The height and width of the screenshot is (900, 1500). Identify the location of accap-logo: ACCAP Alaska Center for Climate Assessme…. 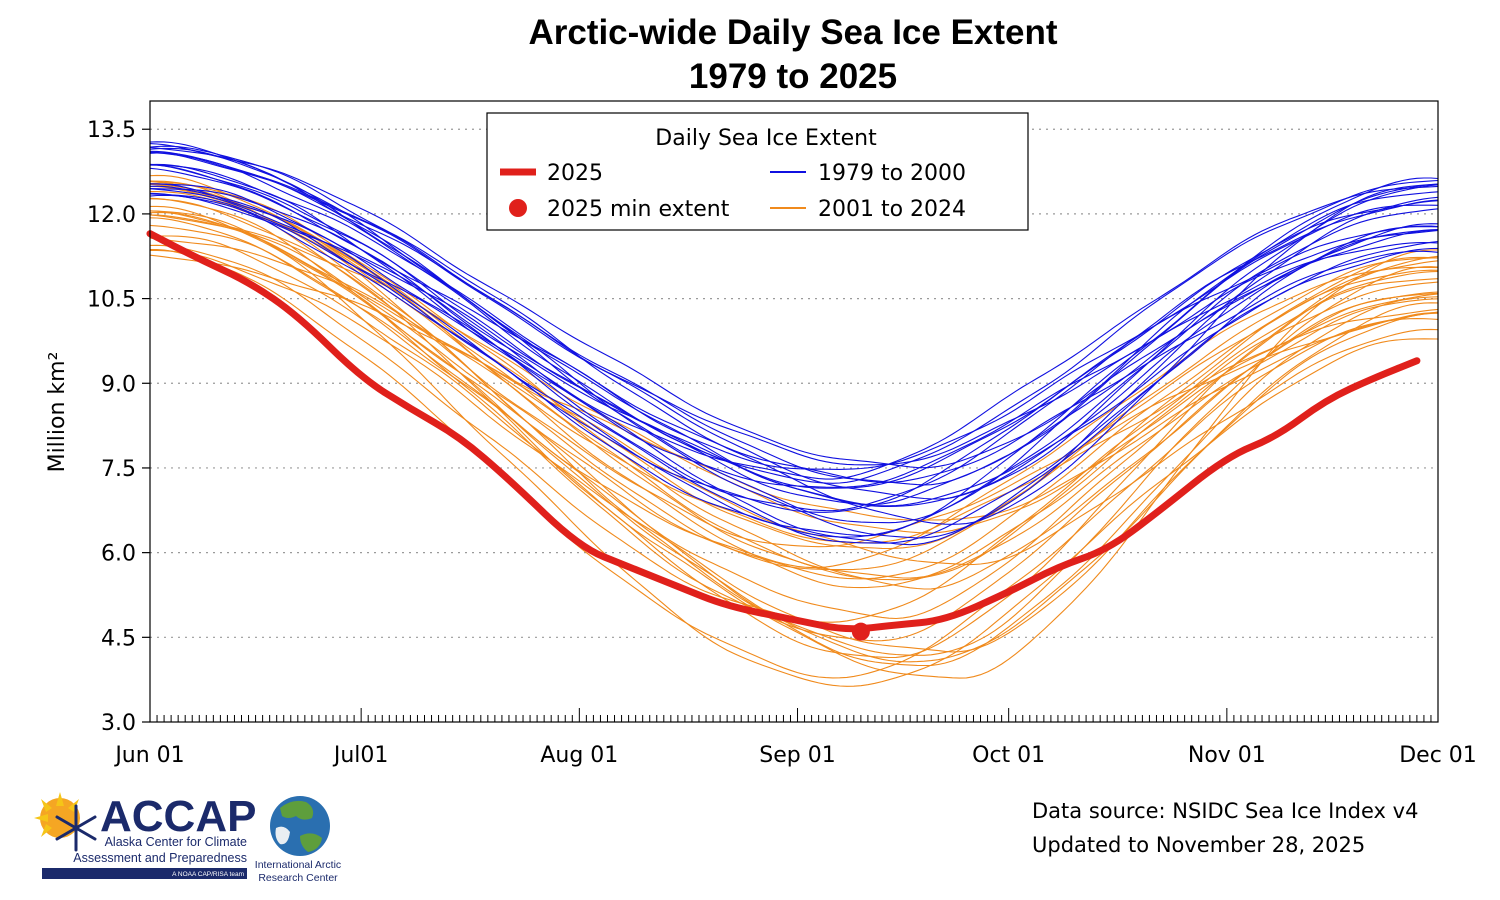
(145, 835).